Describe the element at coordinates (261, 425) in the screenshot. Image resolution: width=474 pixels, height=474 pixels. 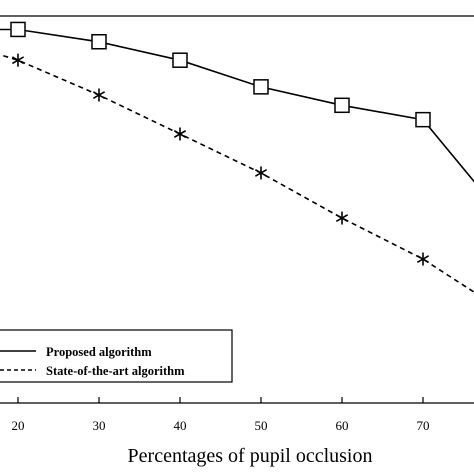
I see `x-tick-label-50: 50` at that location.